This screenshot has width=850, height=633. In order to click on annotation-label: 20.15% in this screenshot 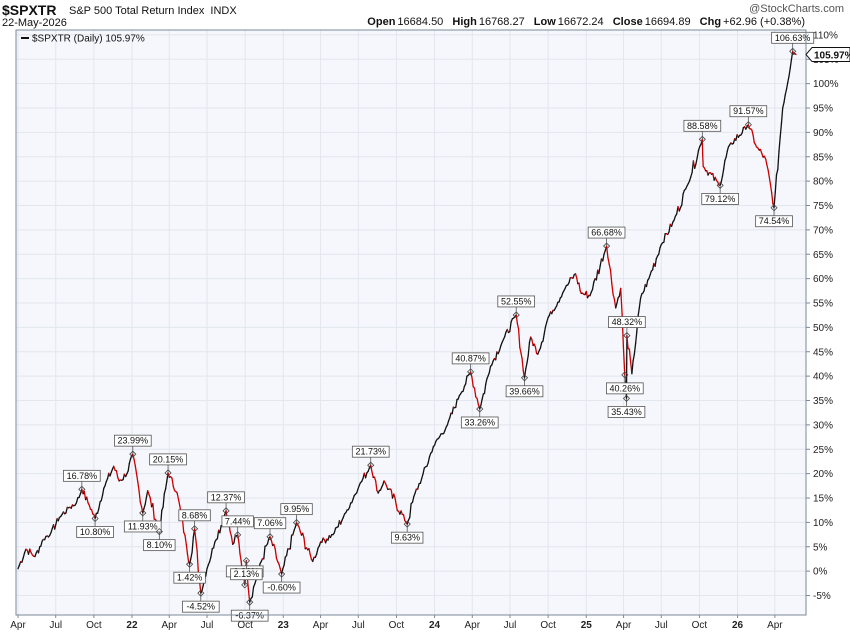, I will do `click(168, 459)`.